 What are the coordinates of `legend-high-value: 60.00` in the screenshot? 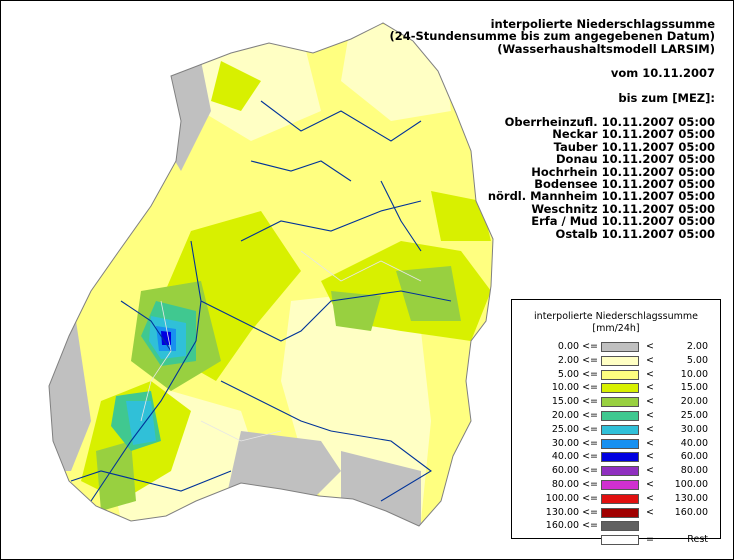 It's located at (694, 457).